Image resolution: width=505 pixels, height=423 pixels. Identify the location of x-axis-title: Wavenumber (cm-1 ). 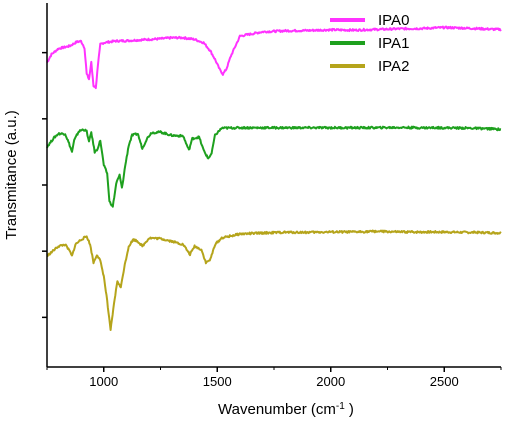
(286, 410).